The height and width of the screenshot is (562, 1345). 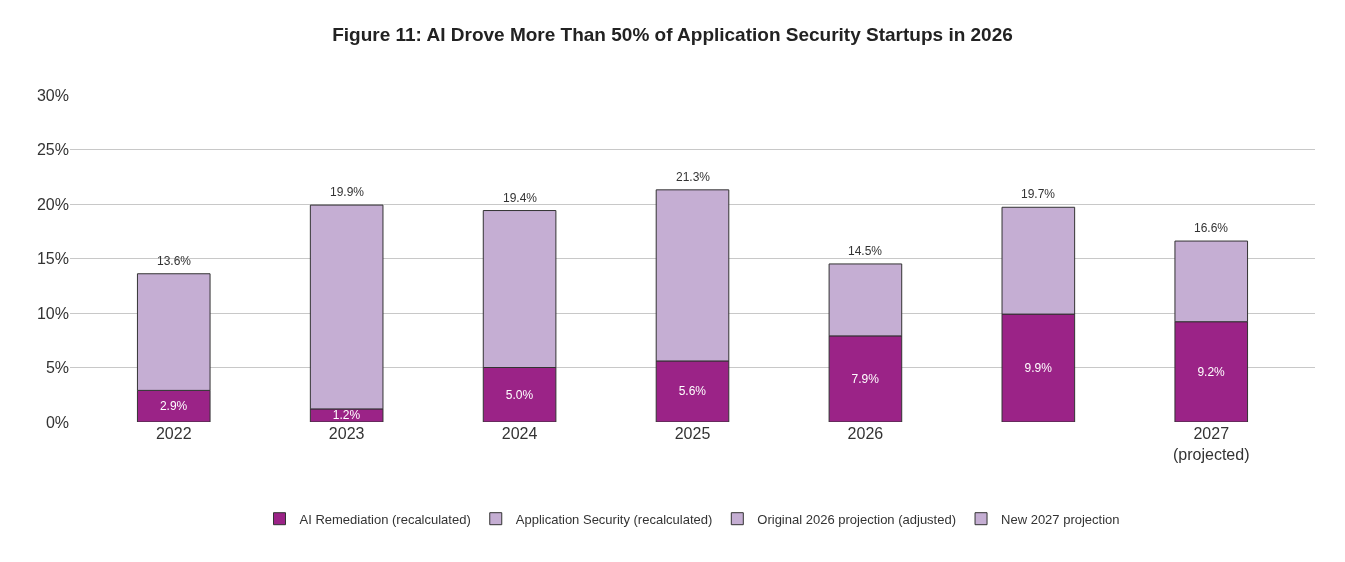 What do you see at coordinates (1211, 444) in the screenshot?
I see `x-tick-label: 2027 (projected)` at bounding box center [1211, 444].